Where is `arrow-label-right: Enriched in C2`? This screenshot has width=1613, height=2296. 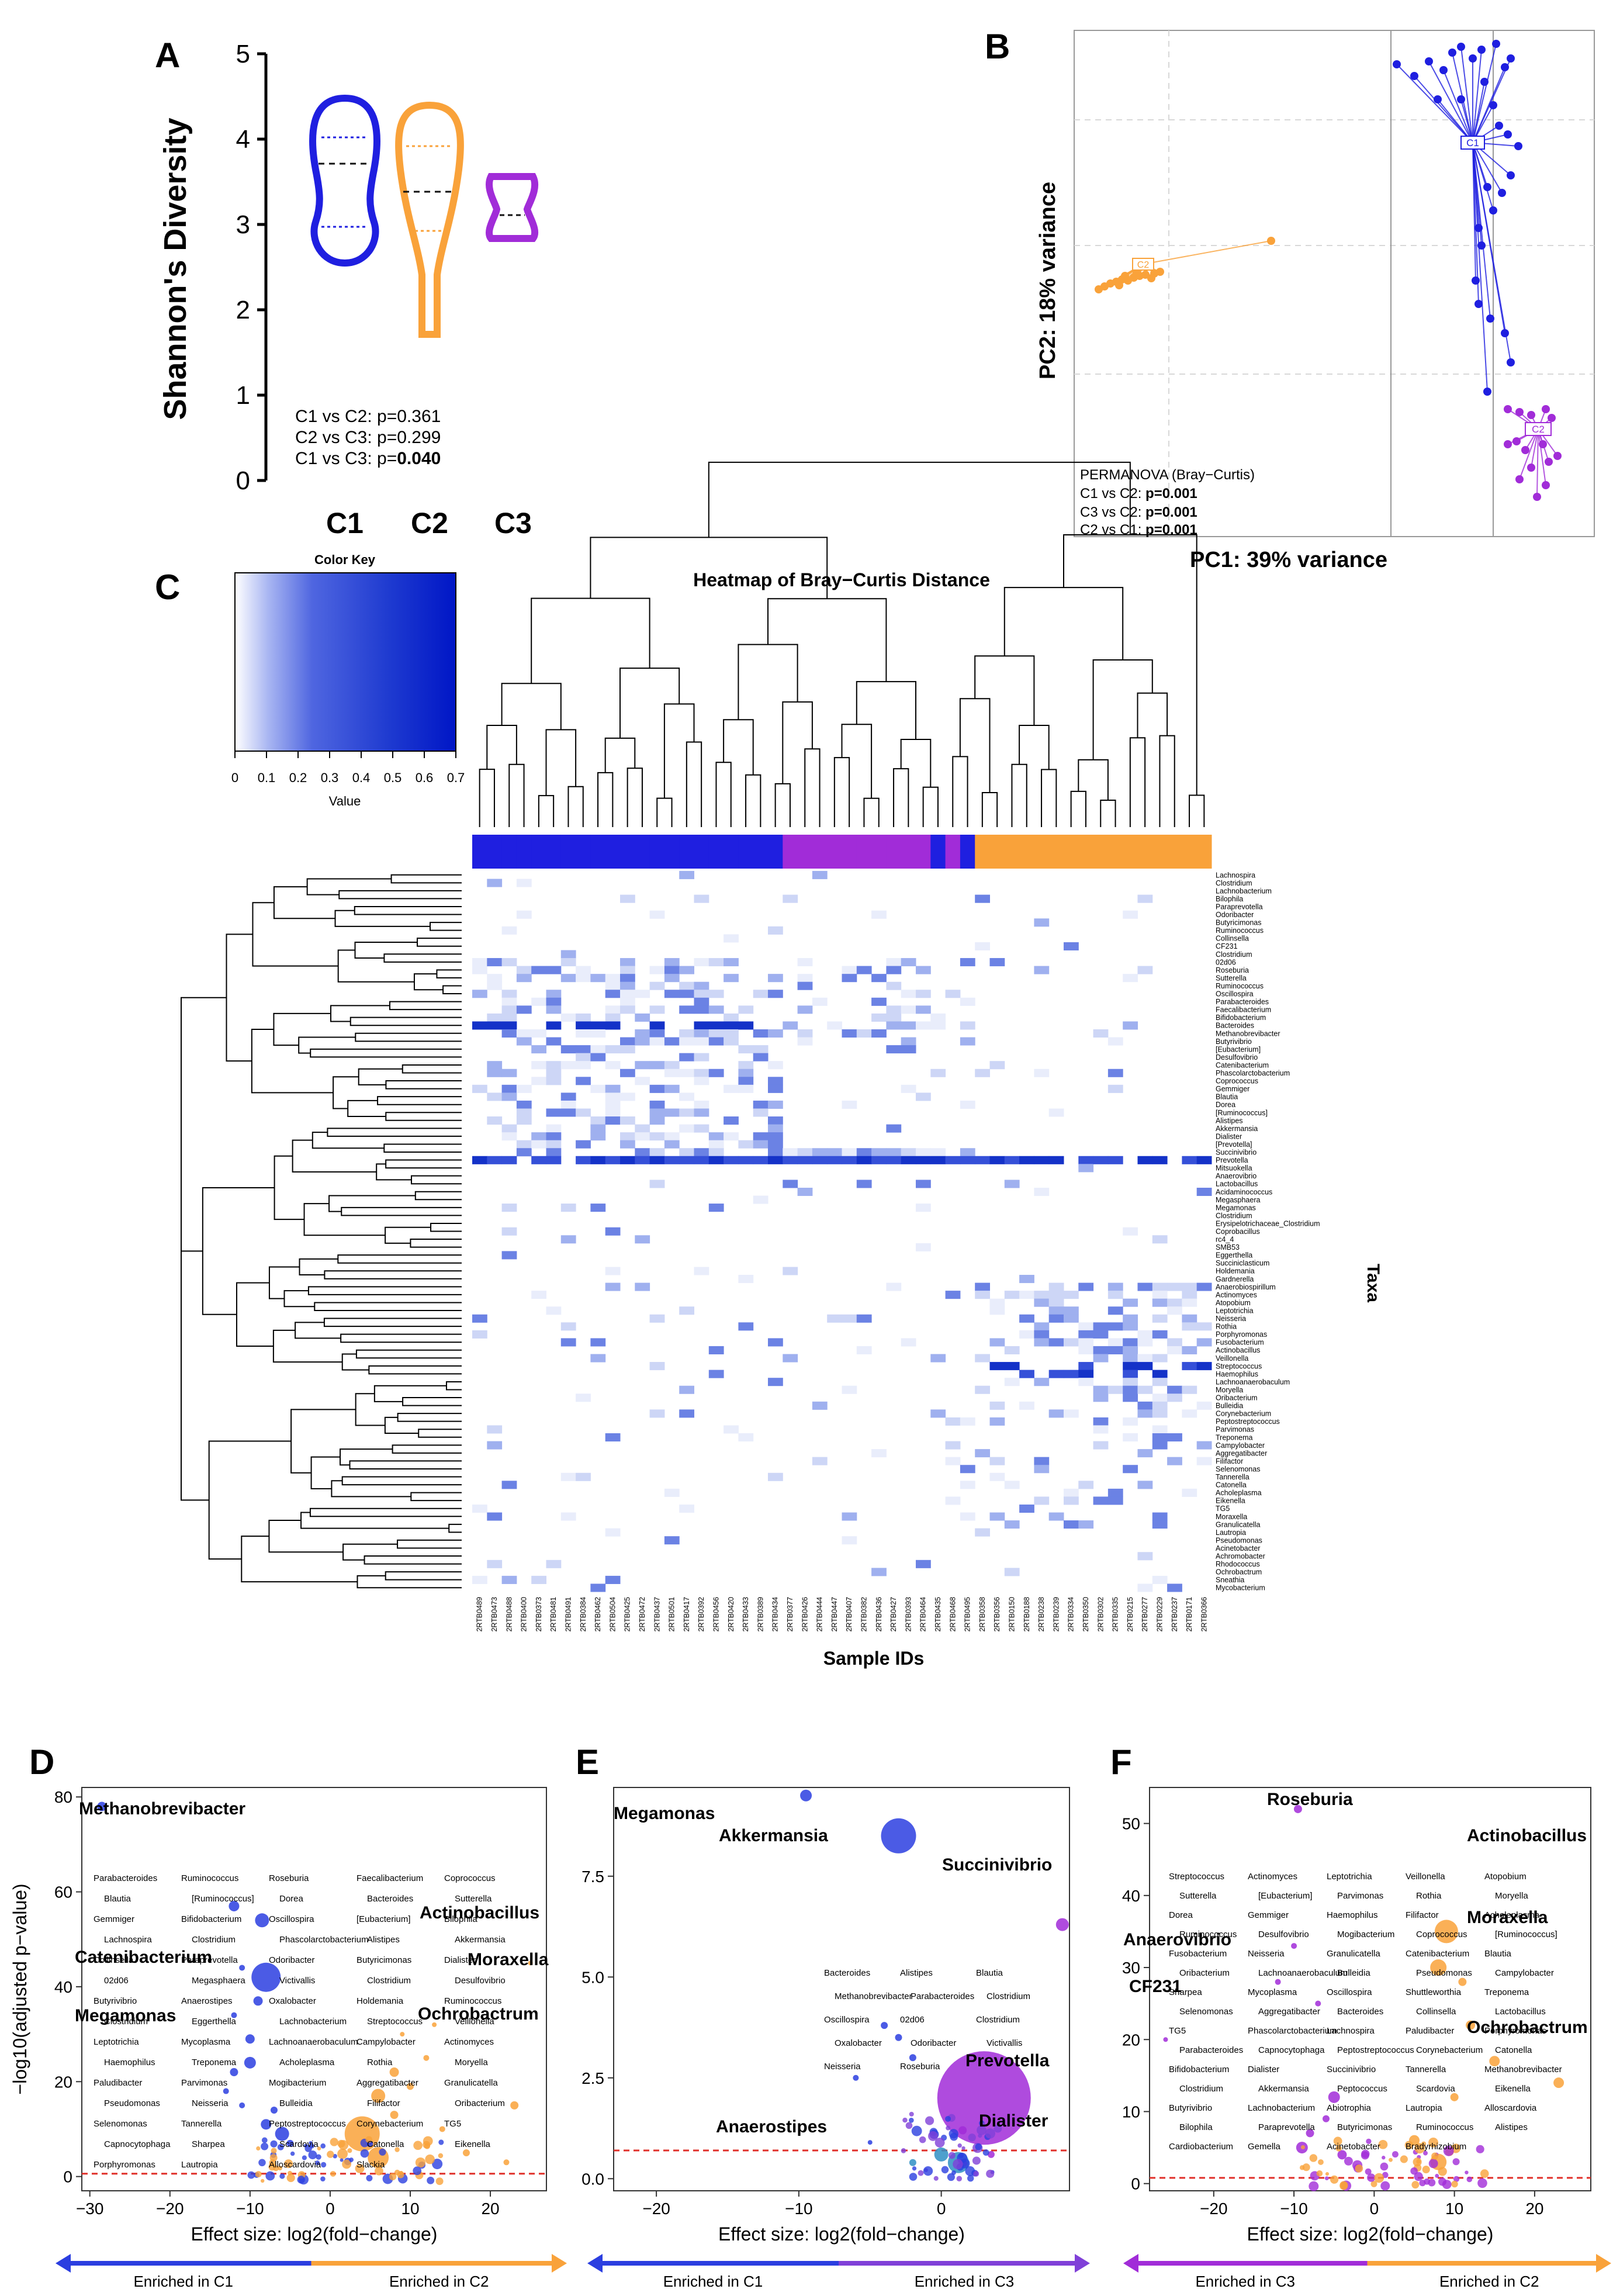 arrow-label-right: Enriched in C2 is located at coordinates (1489, 2281).